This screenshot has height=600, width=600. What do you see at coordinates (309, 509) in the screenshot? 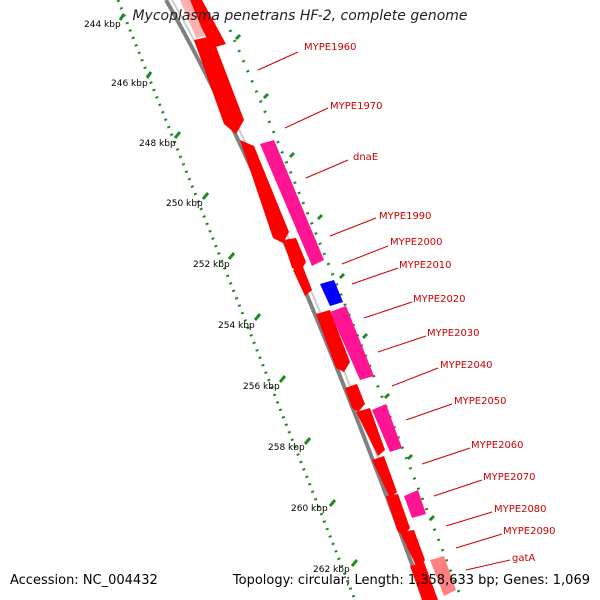
I see `scale-label: 260 kbp` at bounding box center [309, 509].